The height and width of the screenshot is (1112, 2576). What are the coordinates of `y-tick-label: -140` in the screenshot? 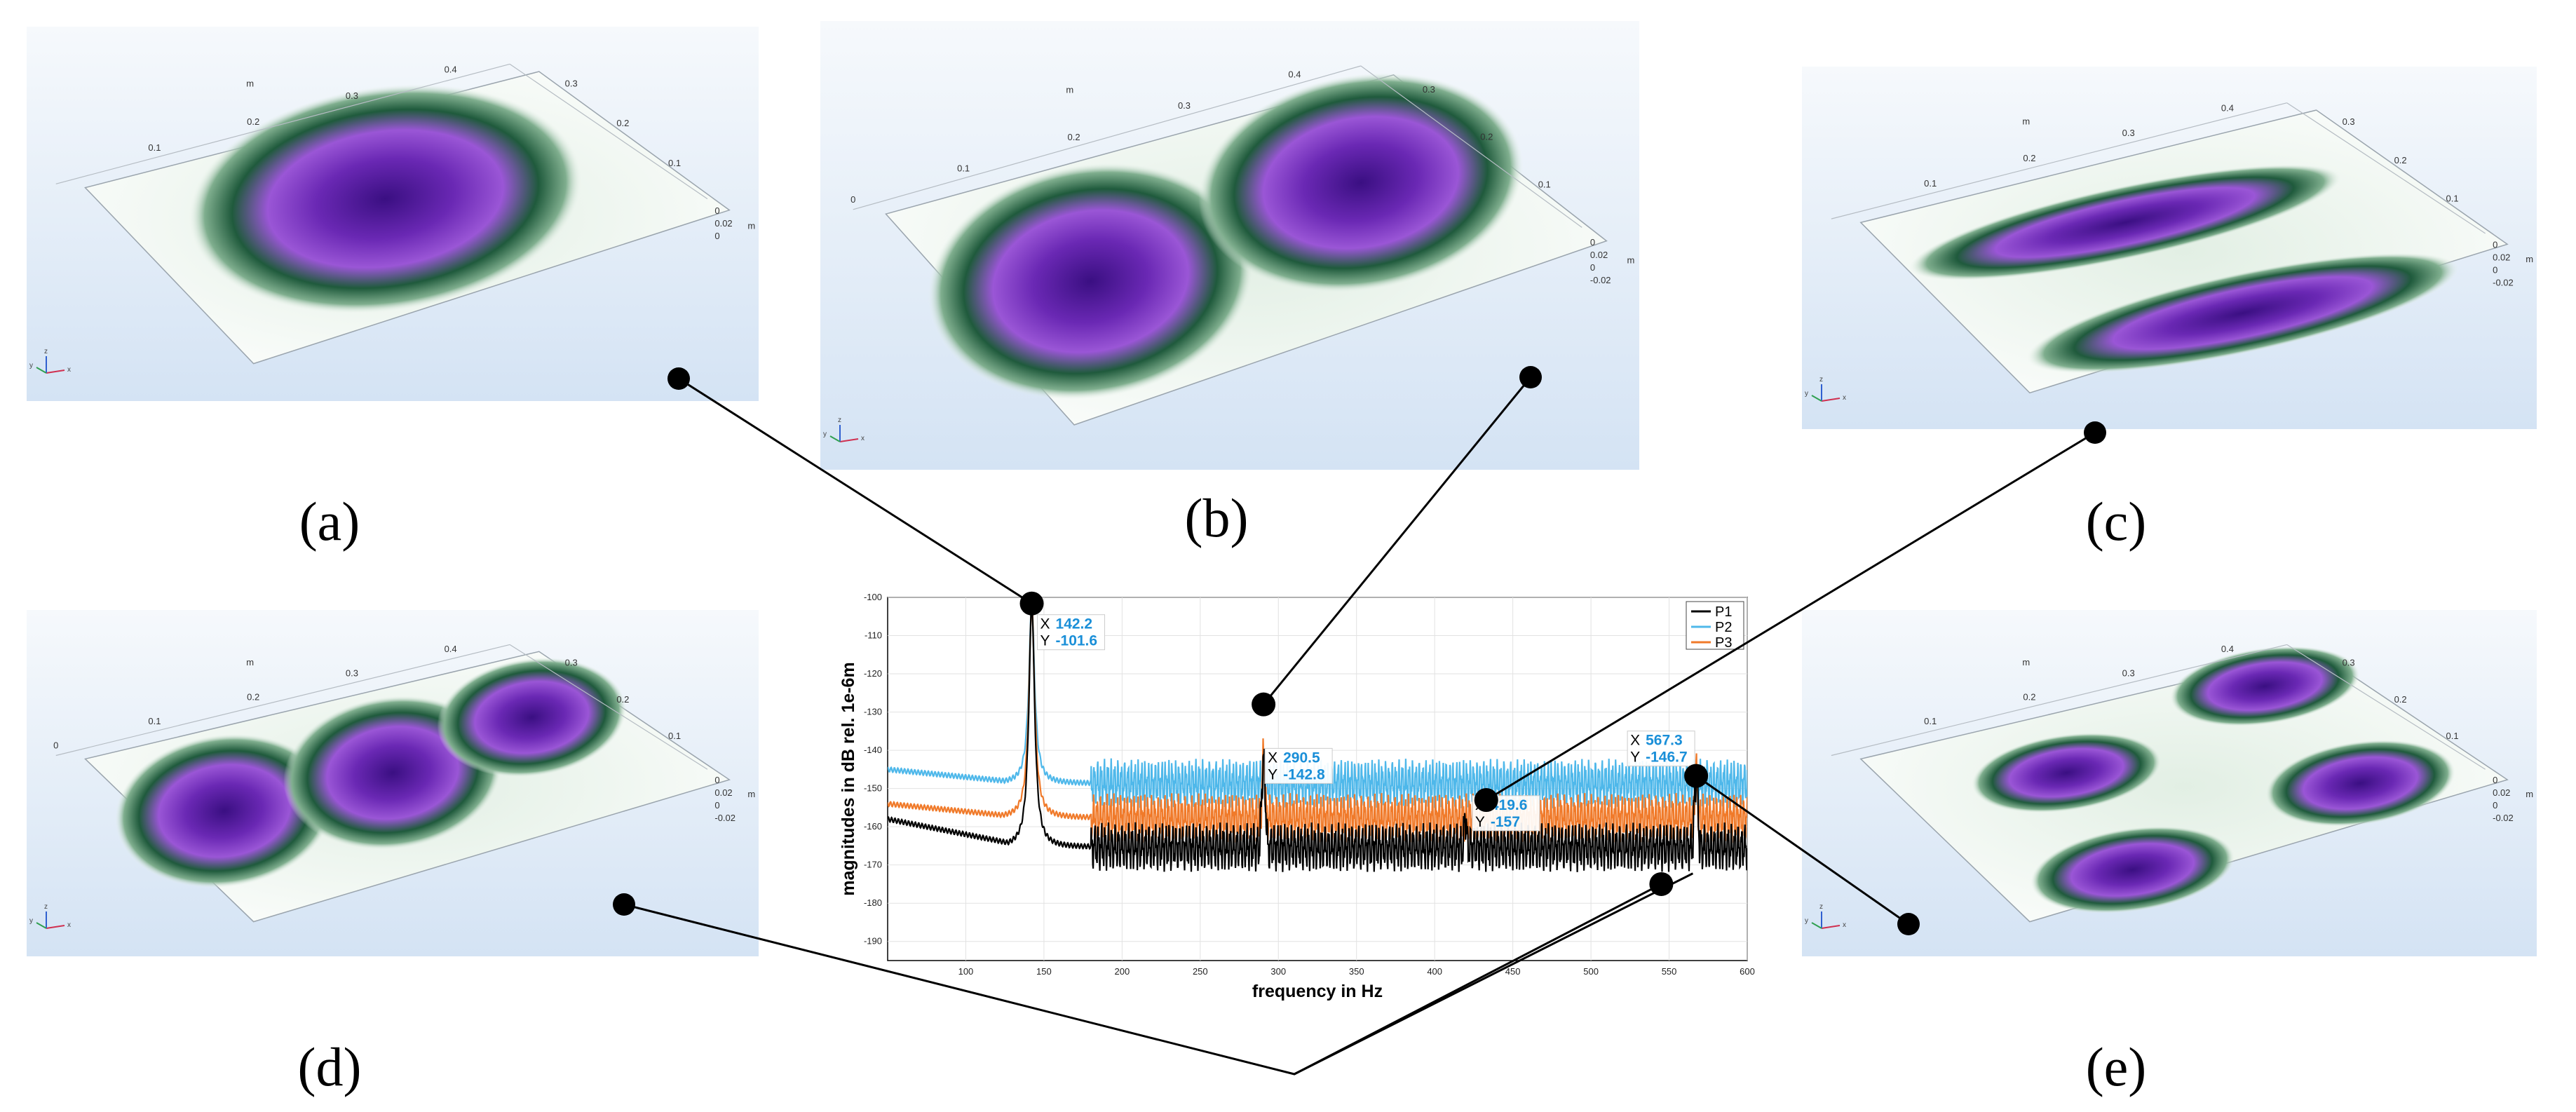 It's located at (873, 750).